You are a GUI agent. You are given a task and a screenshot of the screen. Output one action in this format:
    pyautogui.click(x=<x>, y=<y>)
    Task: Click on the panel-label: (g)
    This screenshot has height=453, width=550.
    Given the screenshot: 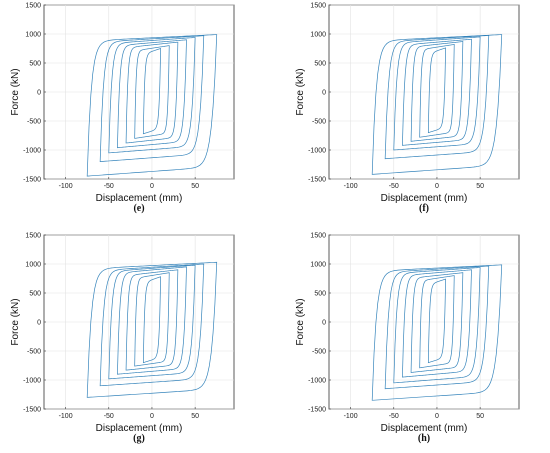 What is the action you would take?
    pyautogui.click(x=139, y=438)
    